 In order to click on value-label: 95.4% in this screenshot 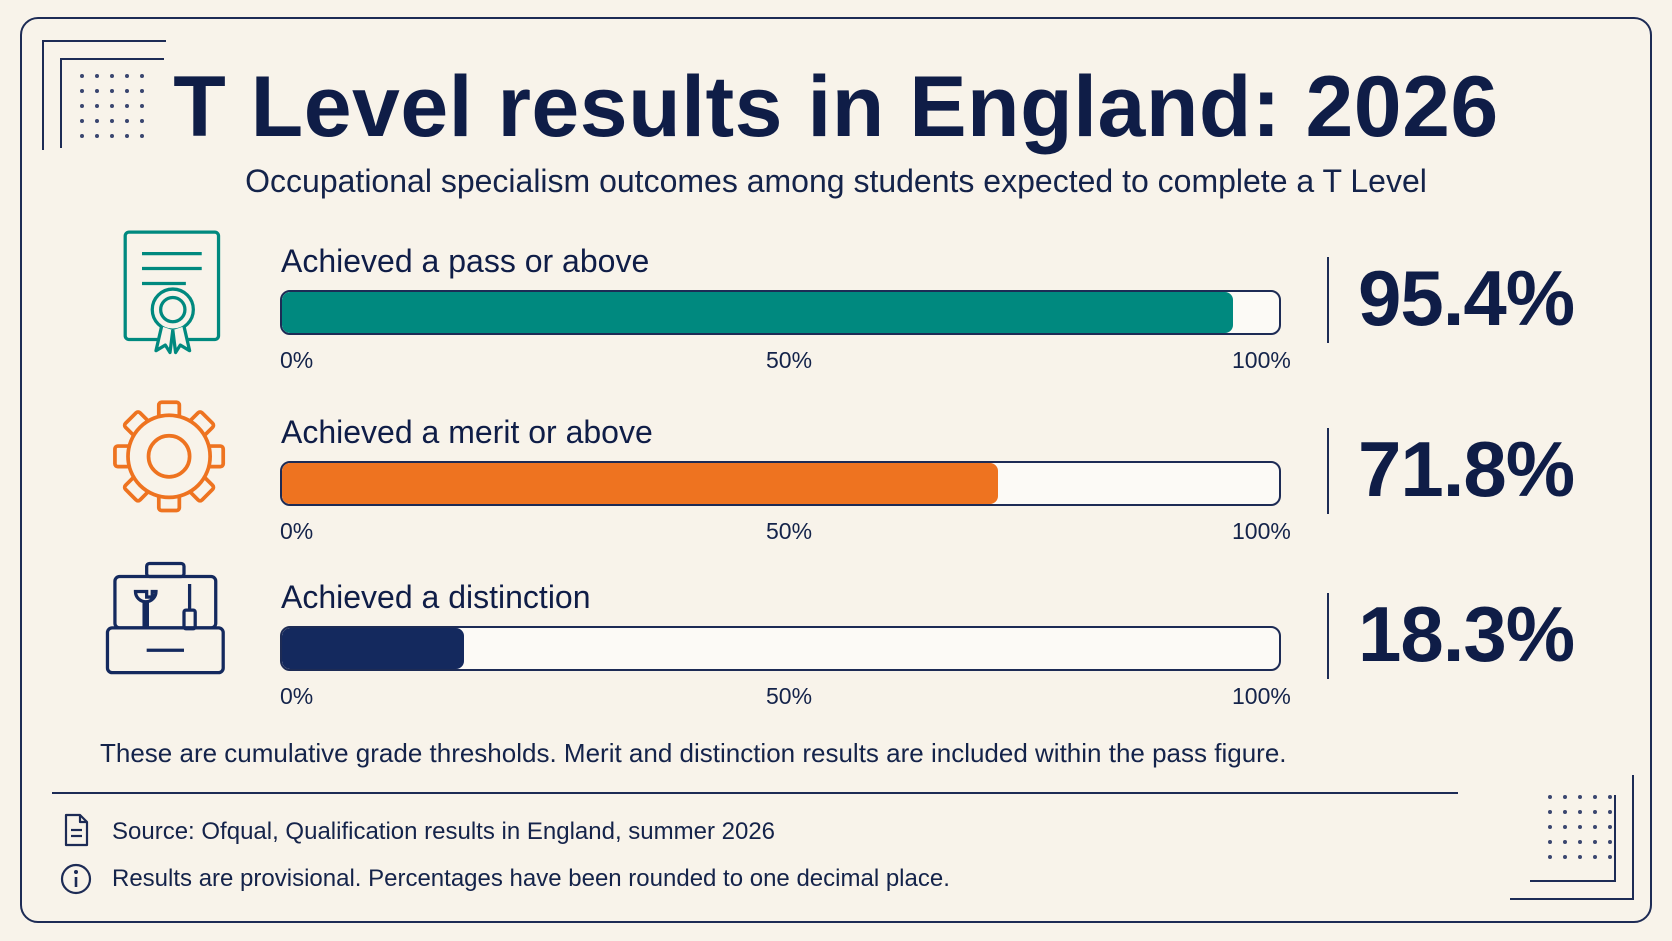, I will do `click(1466, 298)`.